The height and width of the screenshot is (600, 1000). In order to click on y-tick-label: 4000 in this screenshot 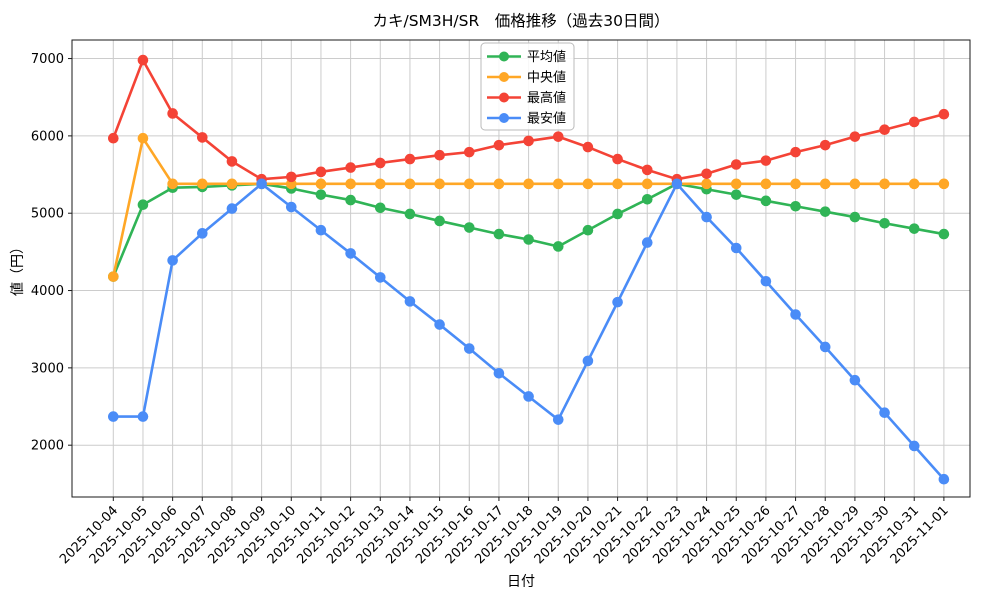, I will do `click(47, 291)`.